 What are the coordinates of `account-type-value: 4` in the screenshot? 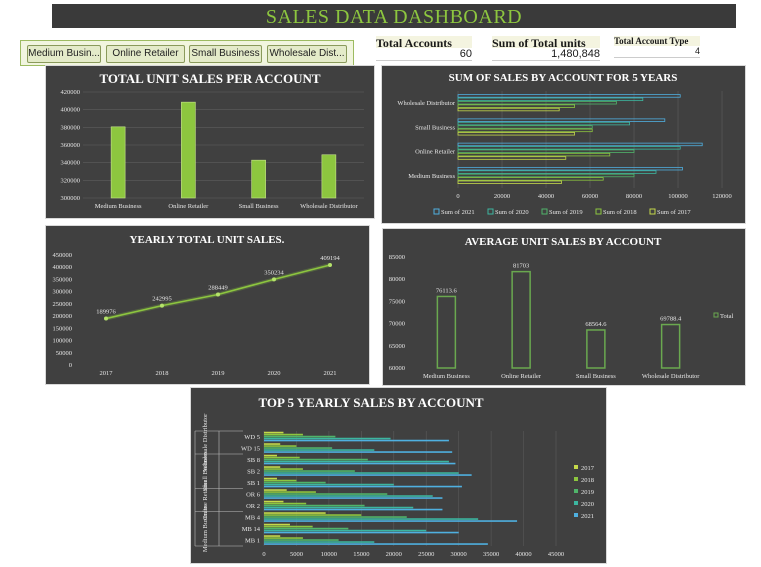 It's located at (657, 52).